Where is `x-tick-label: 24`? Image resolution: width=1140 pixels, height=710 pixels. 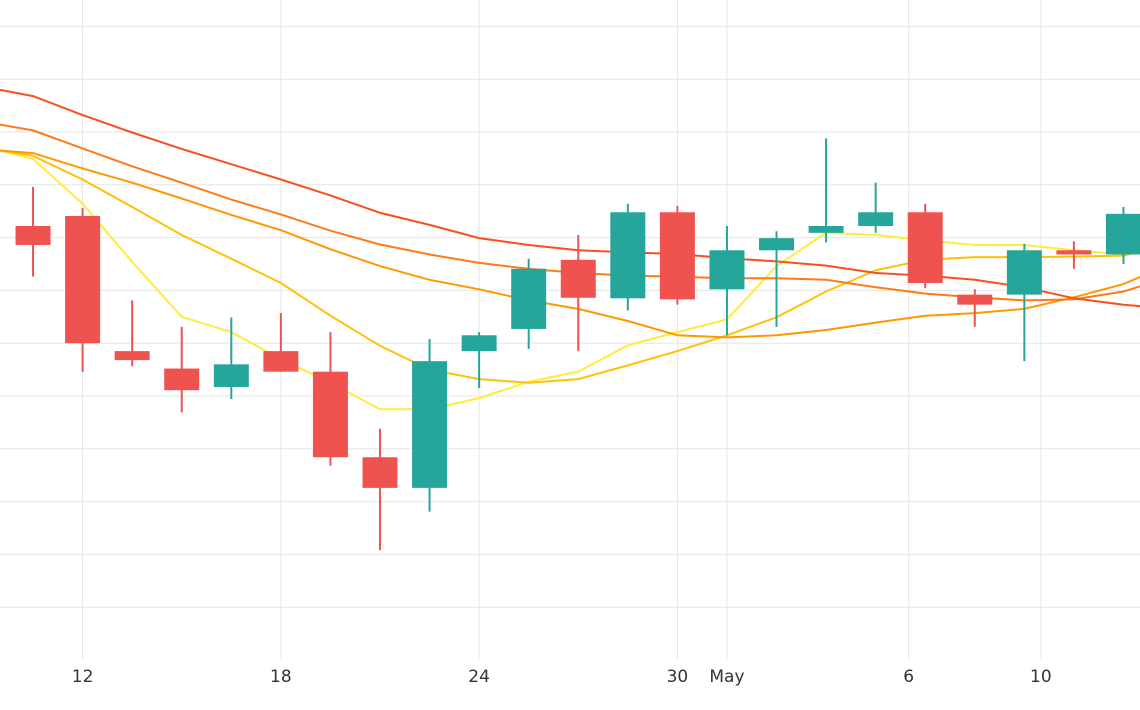 x-tick-label: 24 is located at coordinates (479, 677).